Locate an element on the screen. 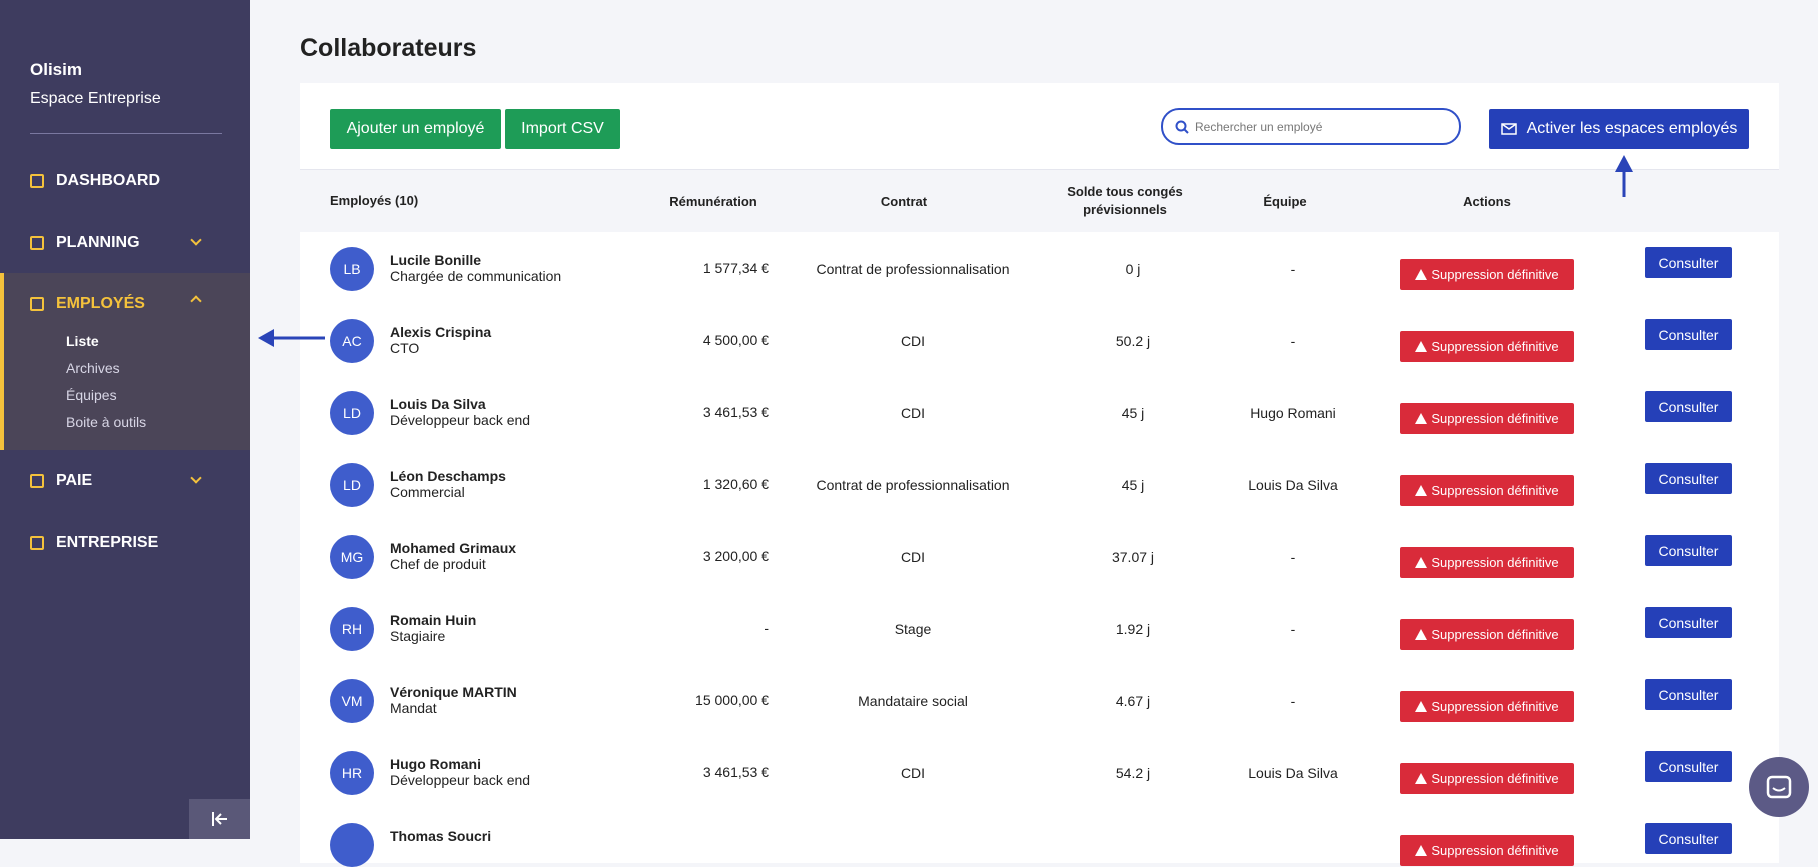  employee-name: Lucile Bonille is located at coordinates (436, 260).